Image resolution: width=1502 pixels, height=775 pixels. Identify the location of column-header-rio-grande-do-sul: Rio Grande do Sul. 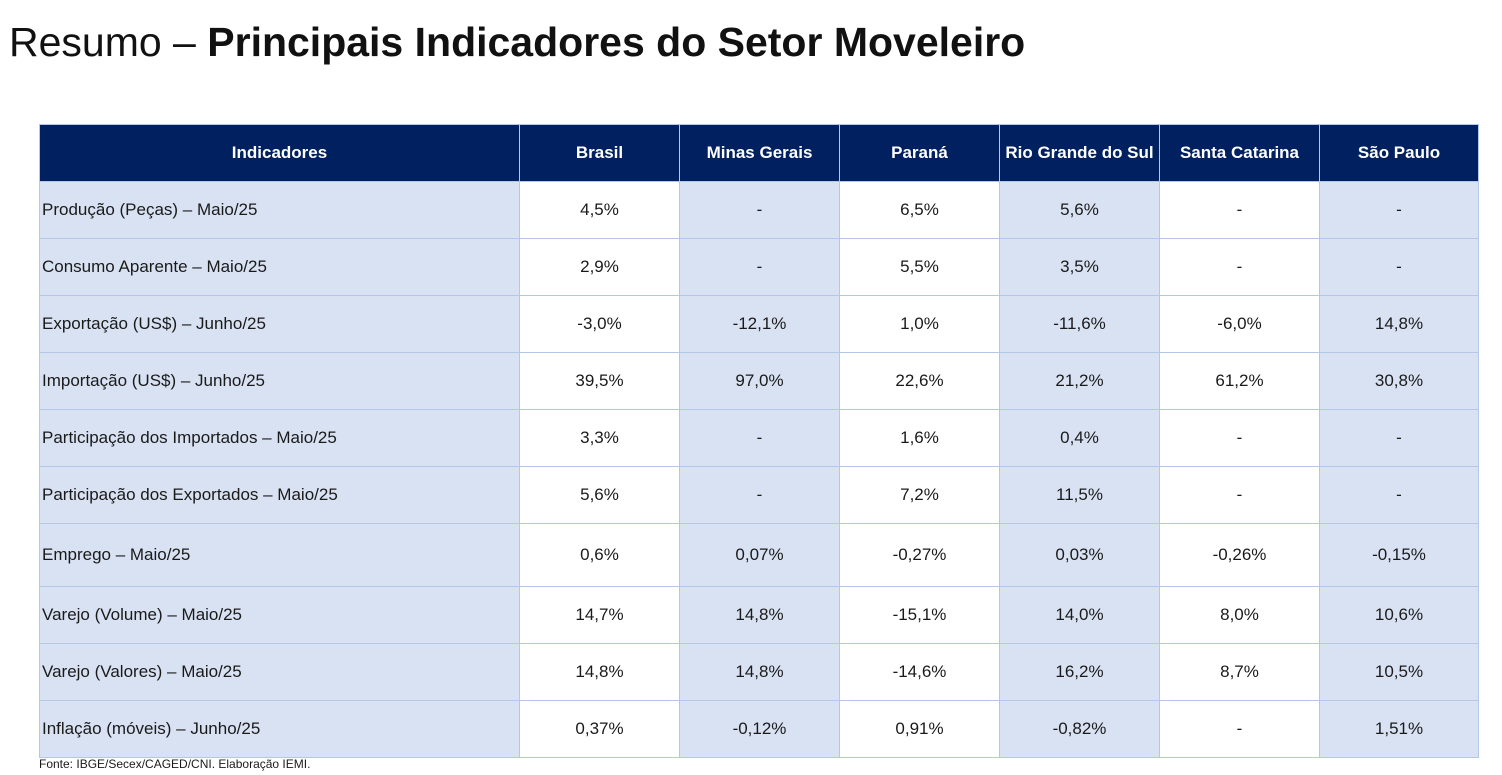
(1079, 153).